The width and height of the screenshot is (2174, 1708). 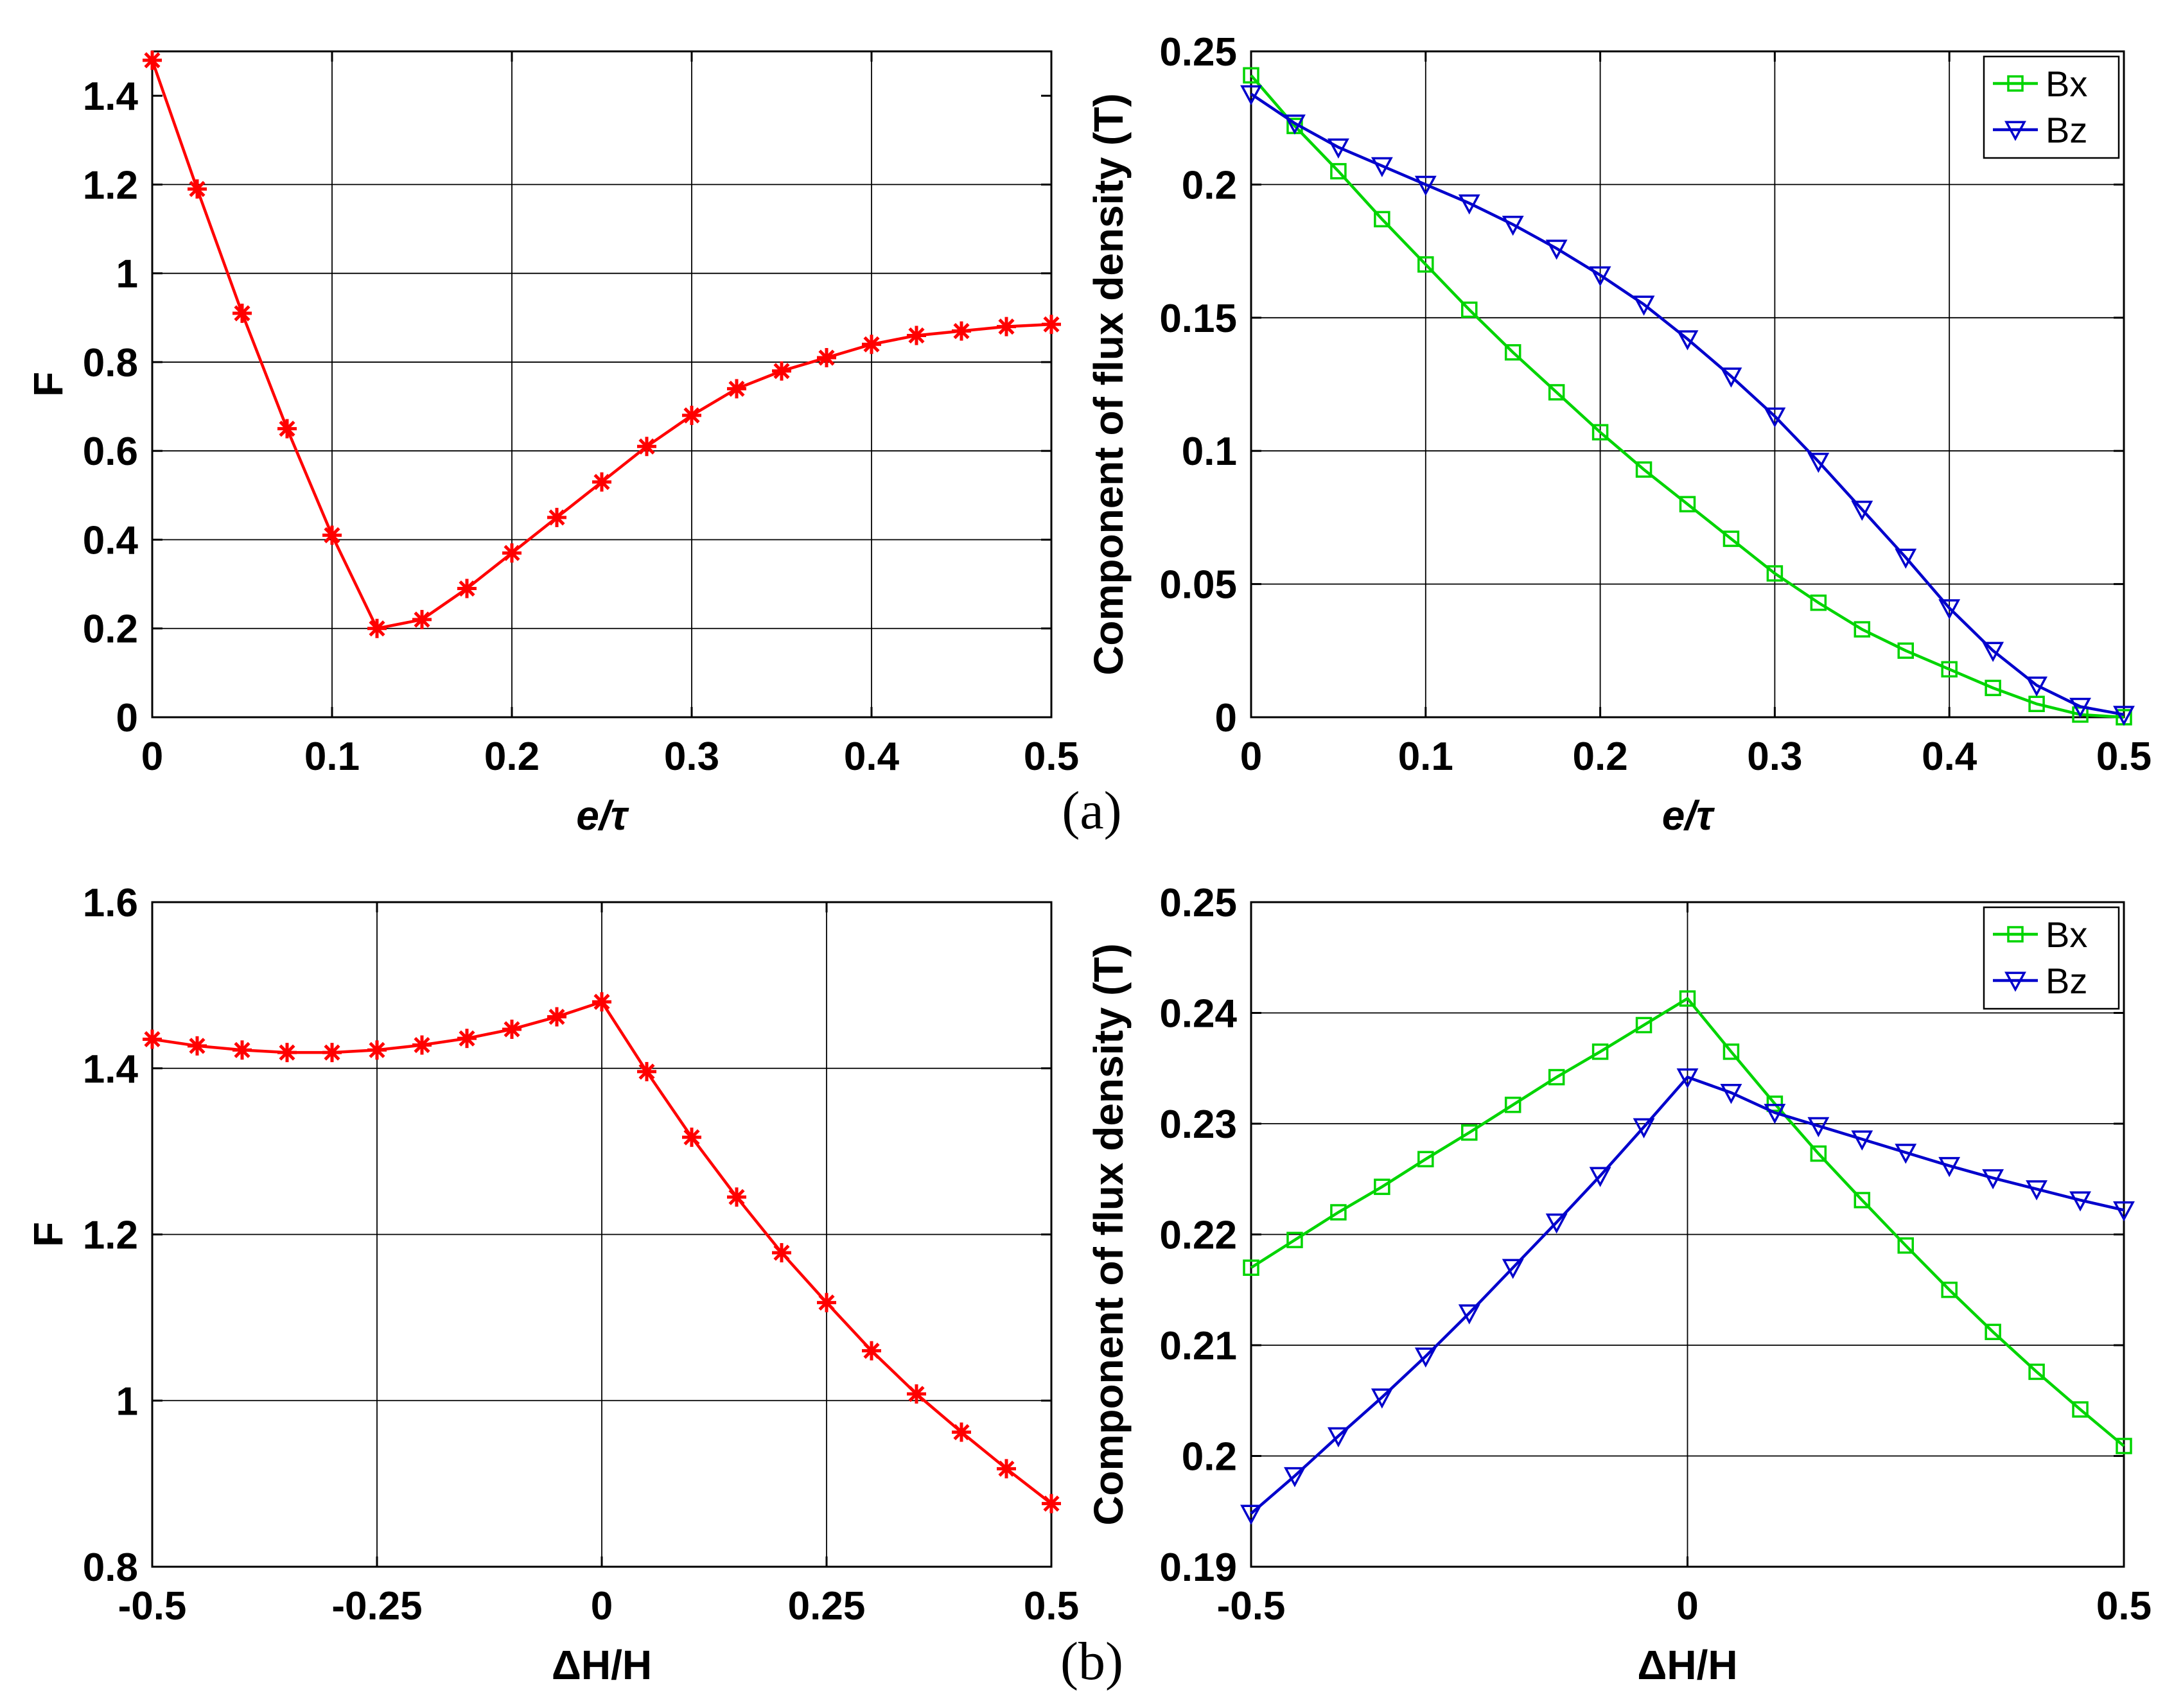 I want to click on x-tick-label: 0, so click(x=152, y=757).